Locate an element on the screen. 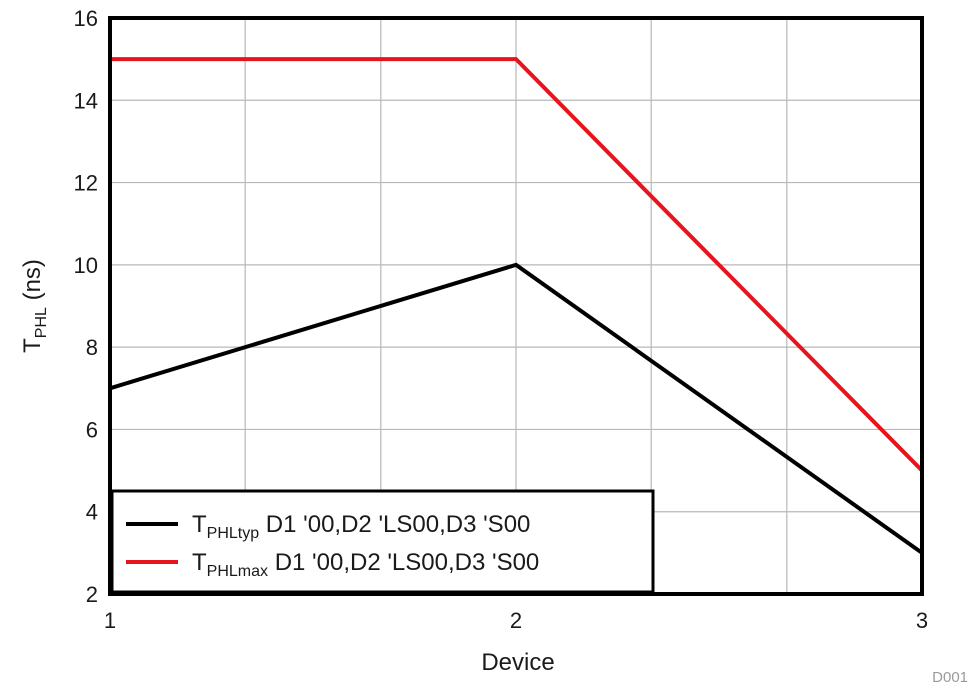 The width and height of the screenshot is (976, 688). x-tick-label-1: 2 is located at coordinates (516, 620).